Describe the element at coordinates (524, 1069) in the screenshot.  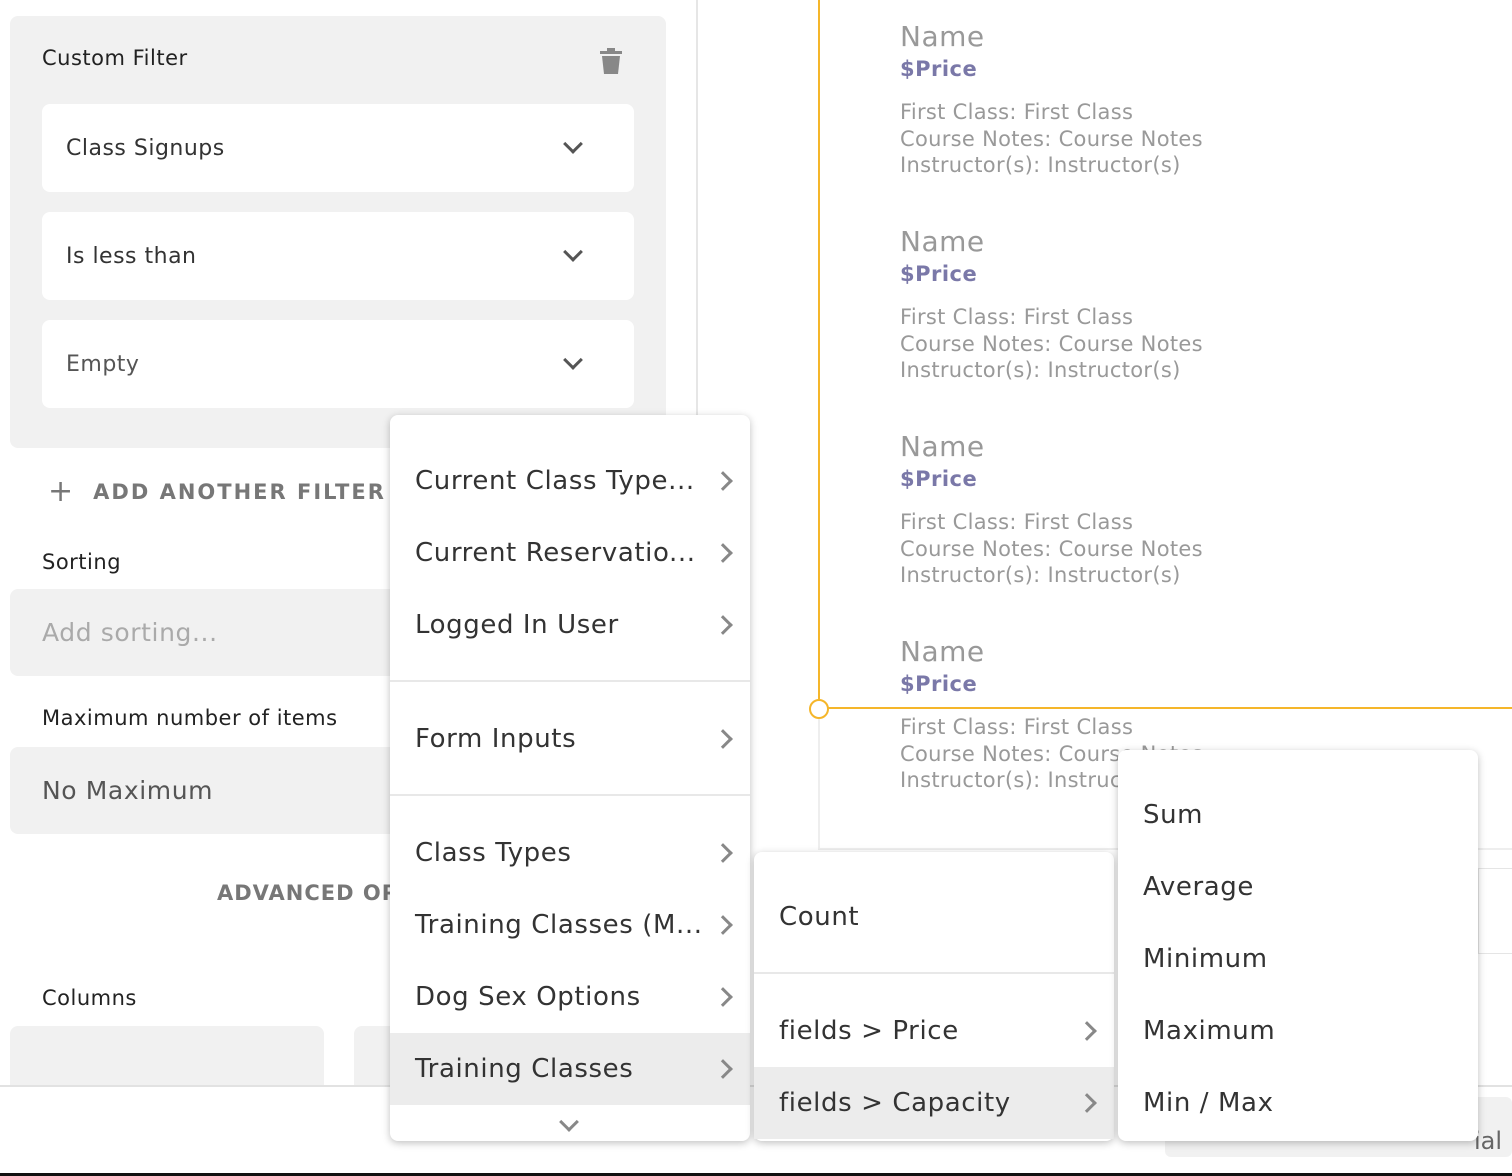
I see `menu-item-label: Training Classes` at that location.